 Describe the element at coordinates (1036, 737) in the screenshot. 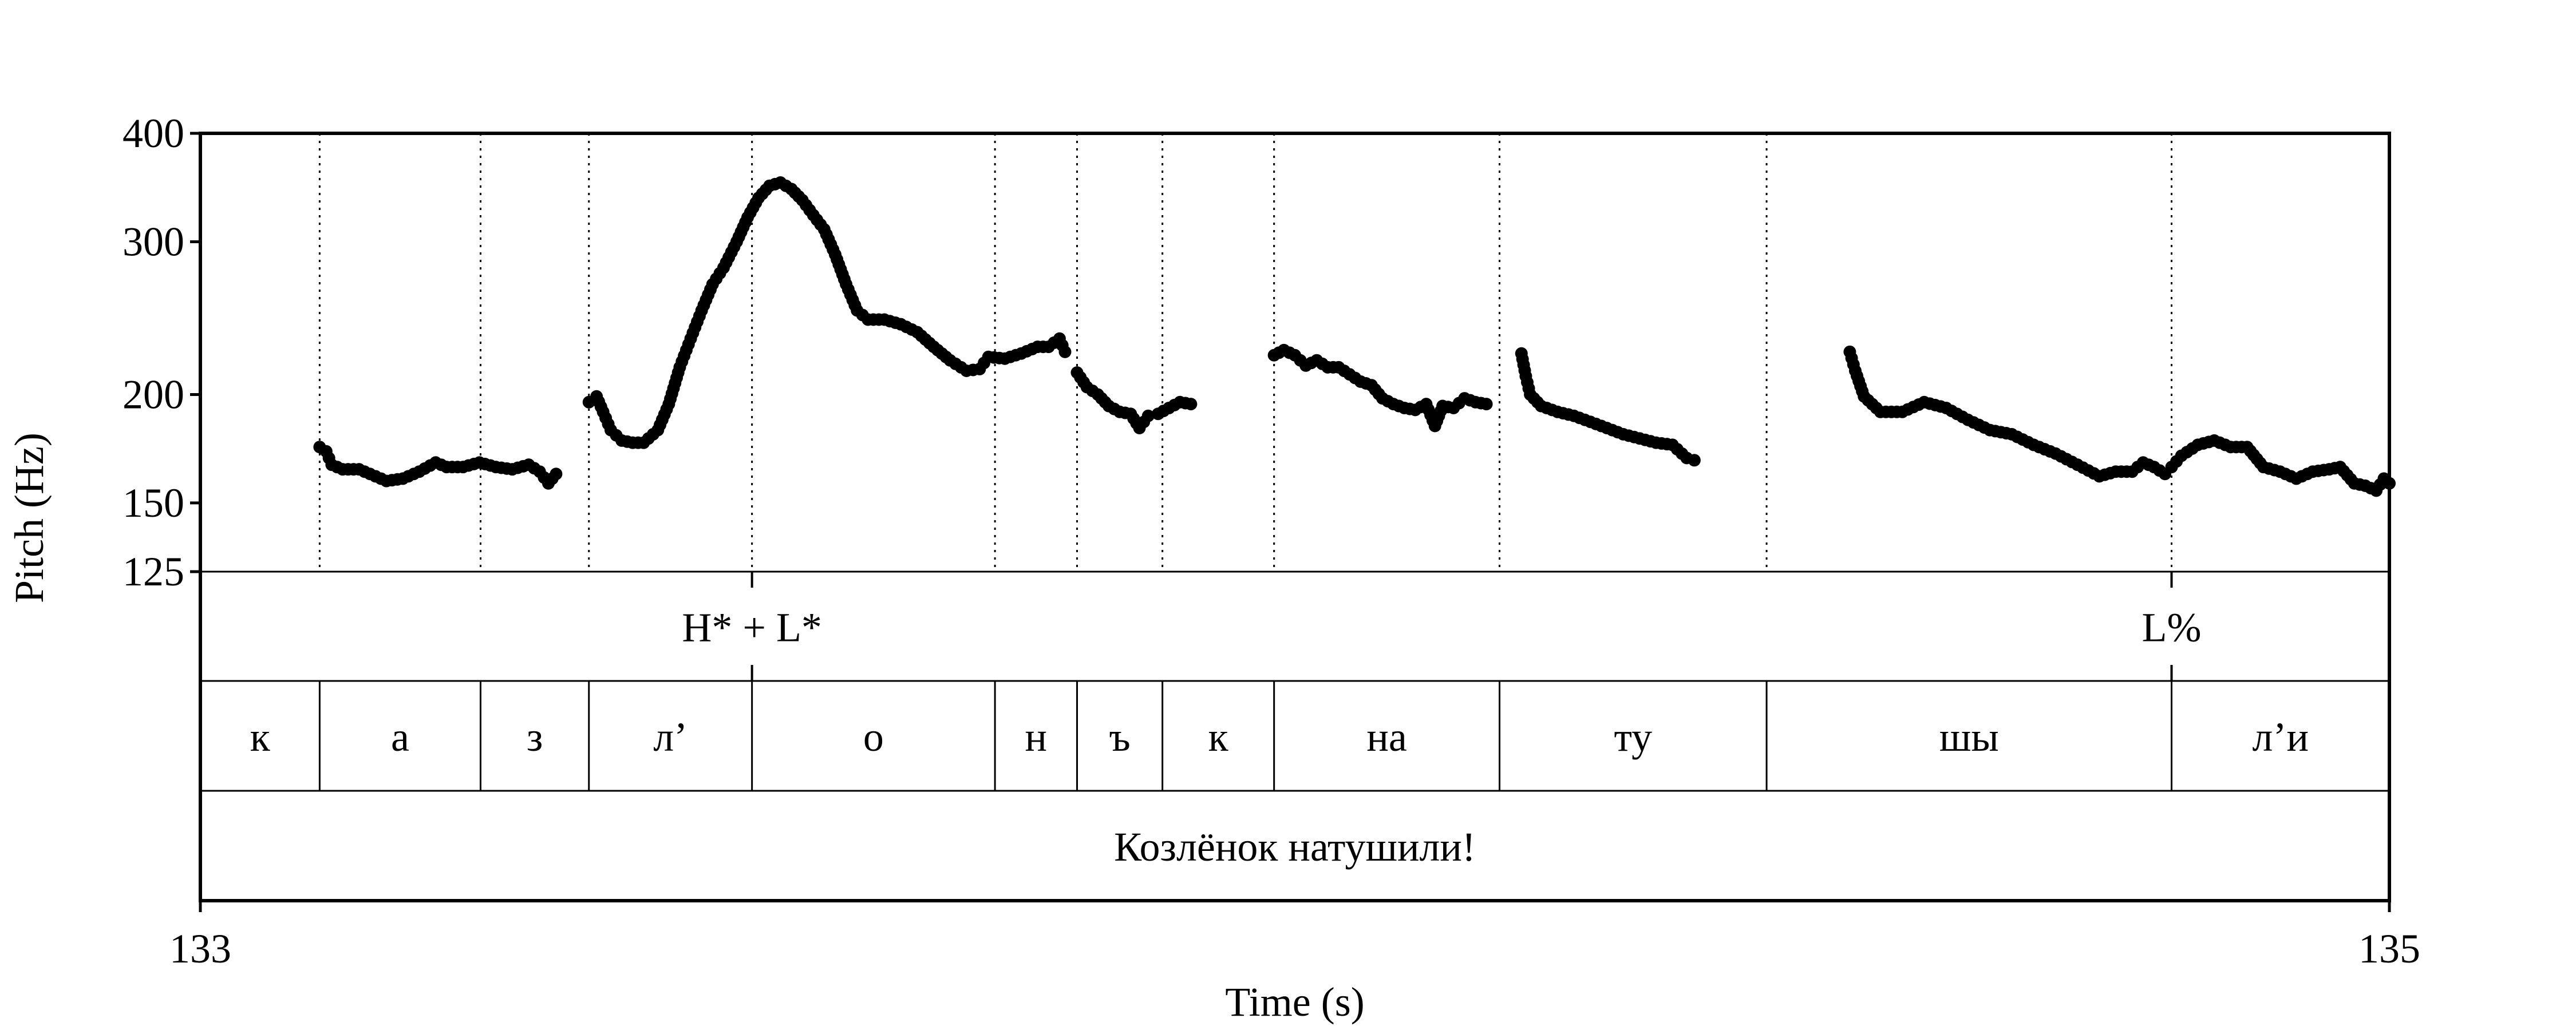

I see `syllable-label: н` at that location.